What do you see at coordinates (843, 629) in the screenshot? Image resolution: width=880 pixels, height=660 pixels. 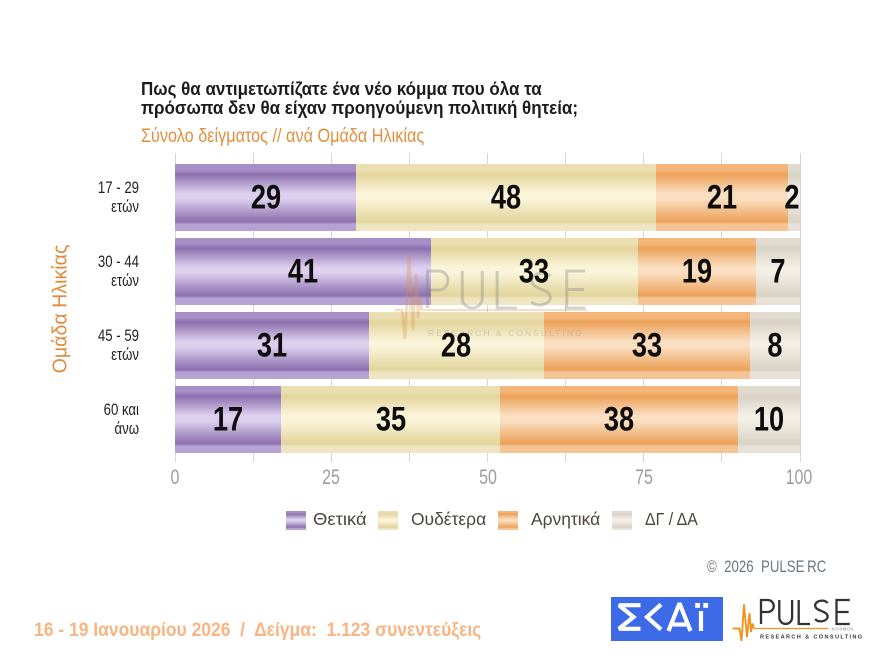 I see `svg-text: KOSMOS` at bounding box center [843, 629].